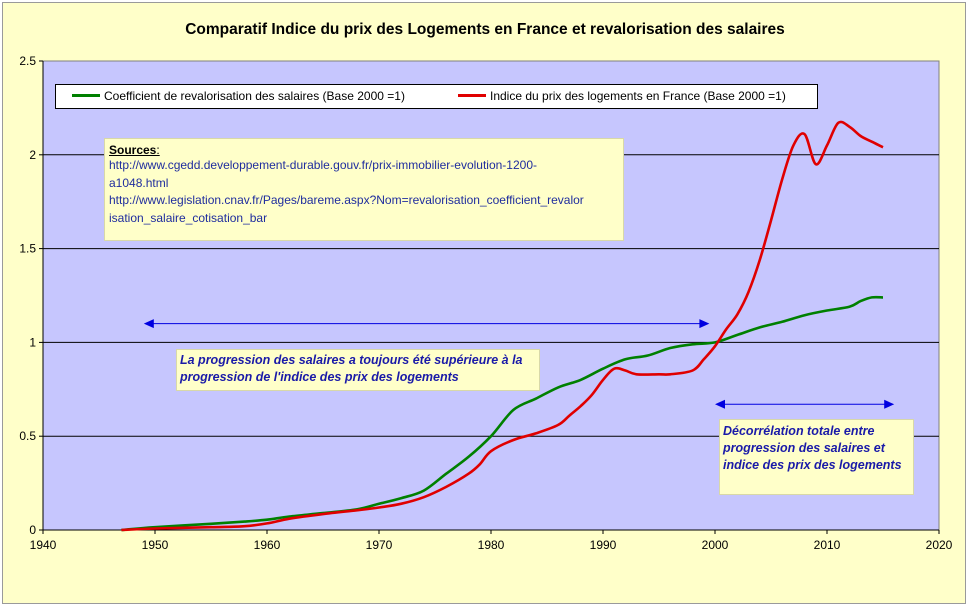 The width and height of the screenshot is (970, 612). I want to click on y-tick-label: 0.5, so click(27, 436).